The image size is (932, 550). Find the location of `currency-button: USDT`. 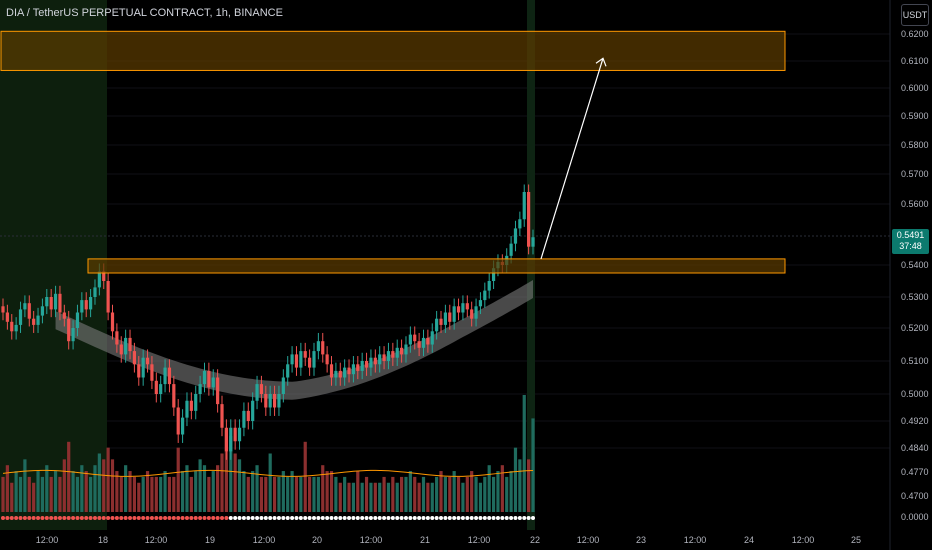

currency-button: USDT is located at coordinates (915, 15).